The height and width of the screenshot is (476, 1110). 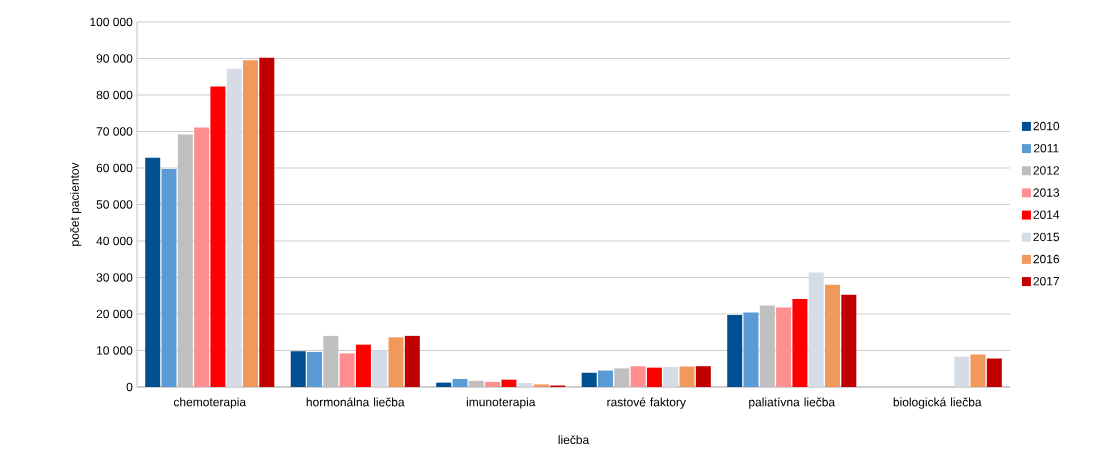 I want to click on x-tick-label: imunoterapia, so click(x=501, y=403).